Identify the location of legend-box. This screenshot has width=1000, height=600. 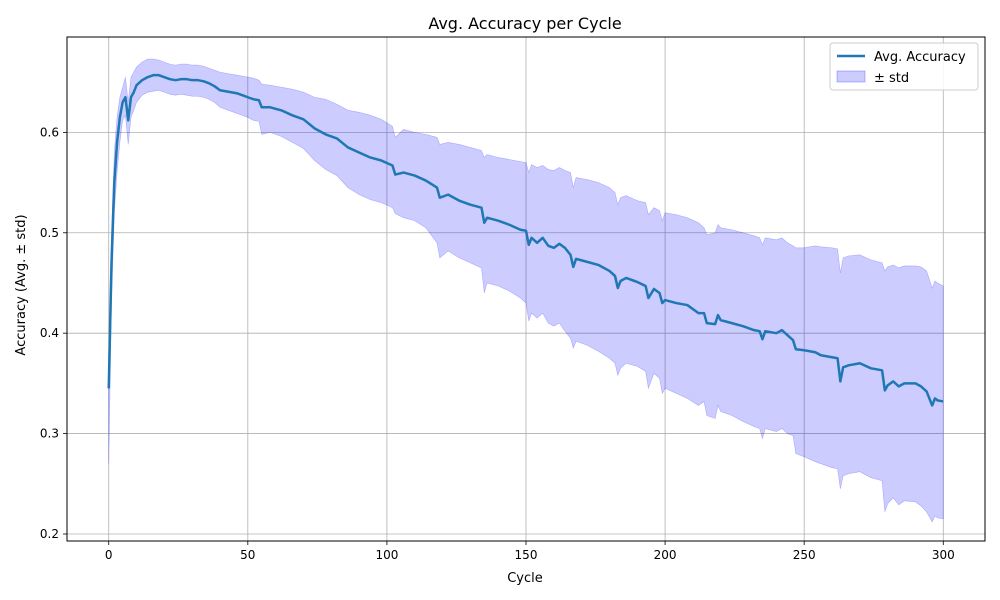
(904, 66).